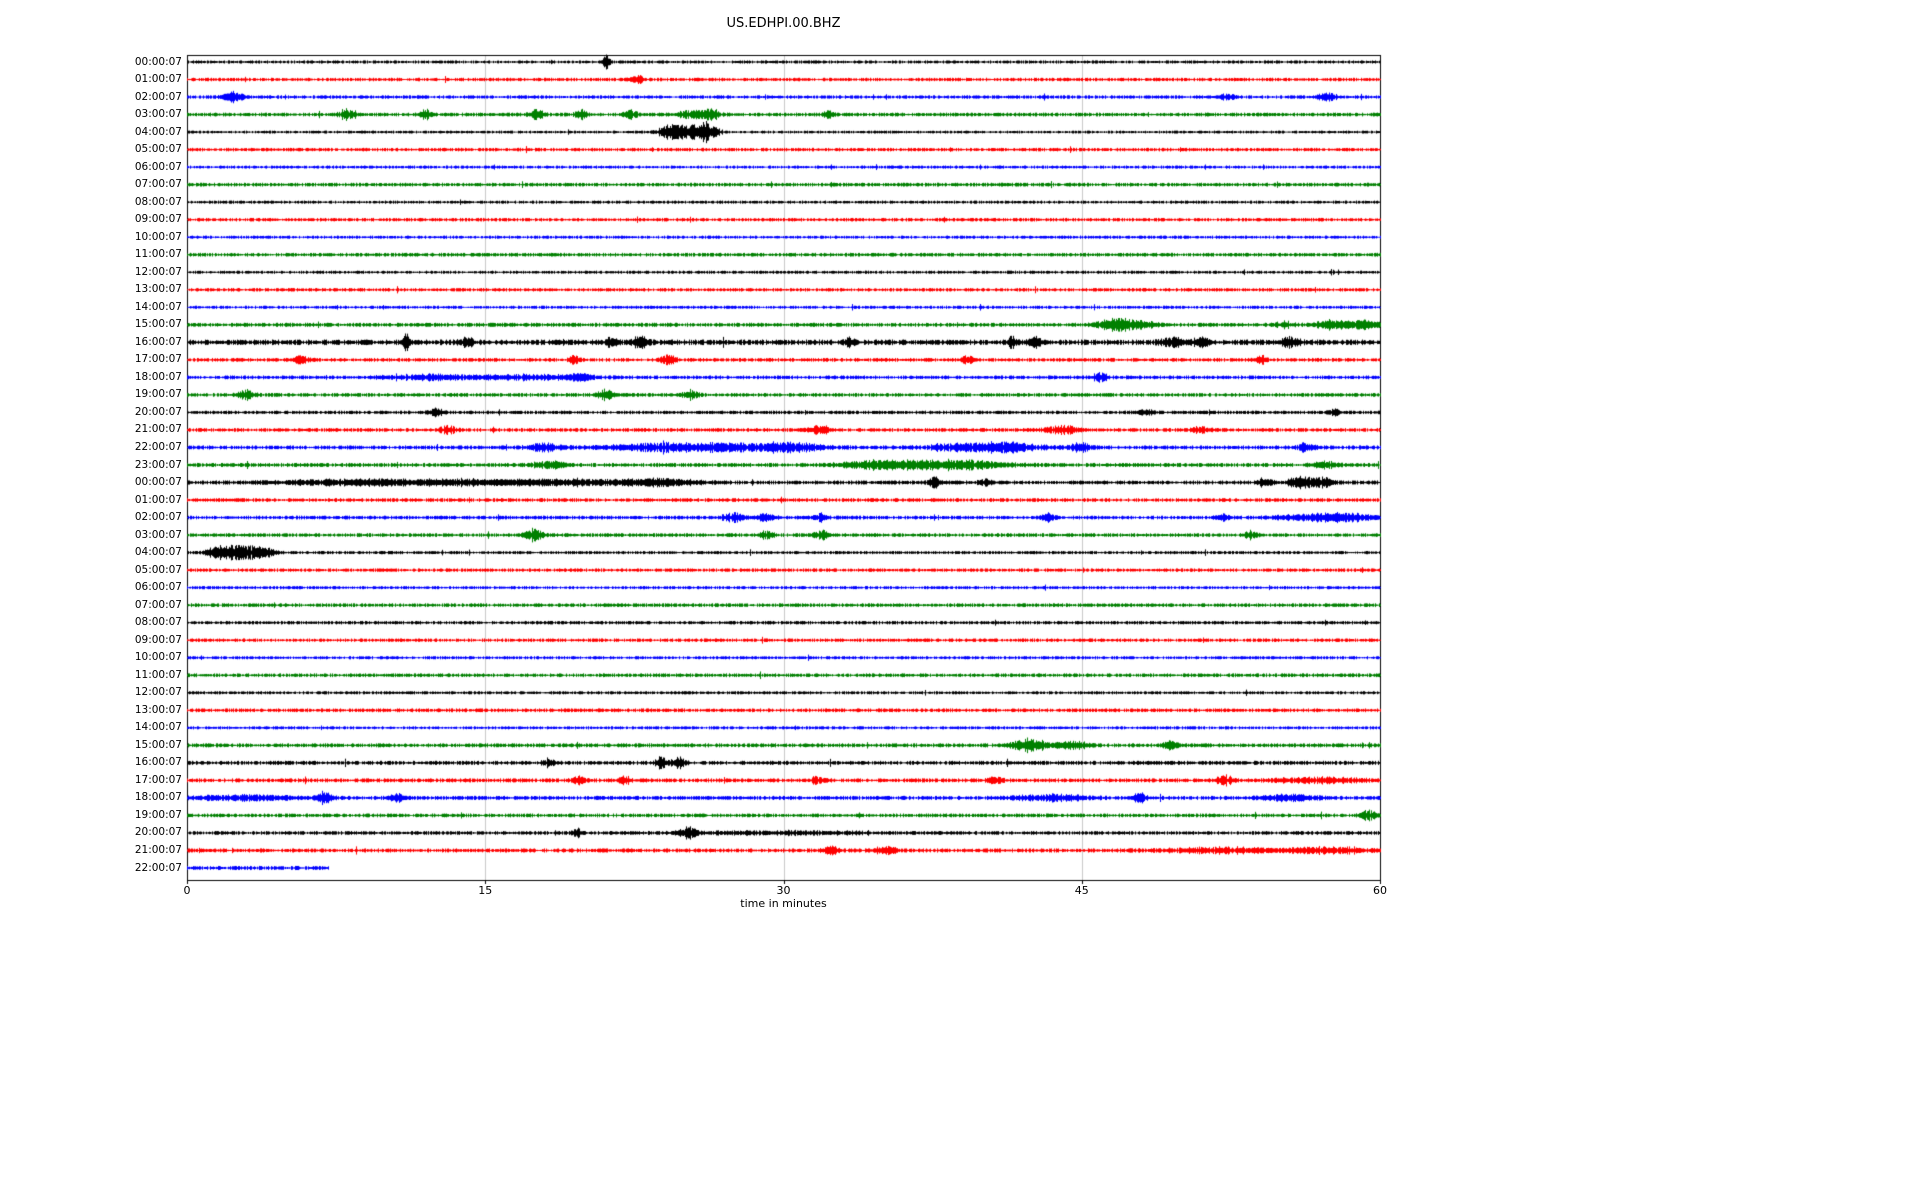 Image resolution: width=1920 pixels, height=1200 pixels. What do you see at coordinates (783, 890) in the screenshot?
I see `x-axis-tick-label: 30` at bounding box center [783, 890].